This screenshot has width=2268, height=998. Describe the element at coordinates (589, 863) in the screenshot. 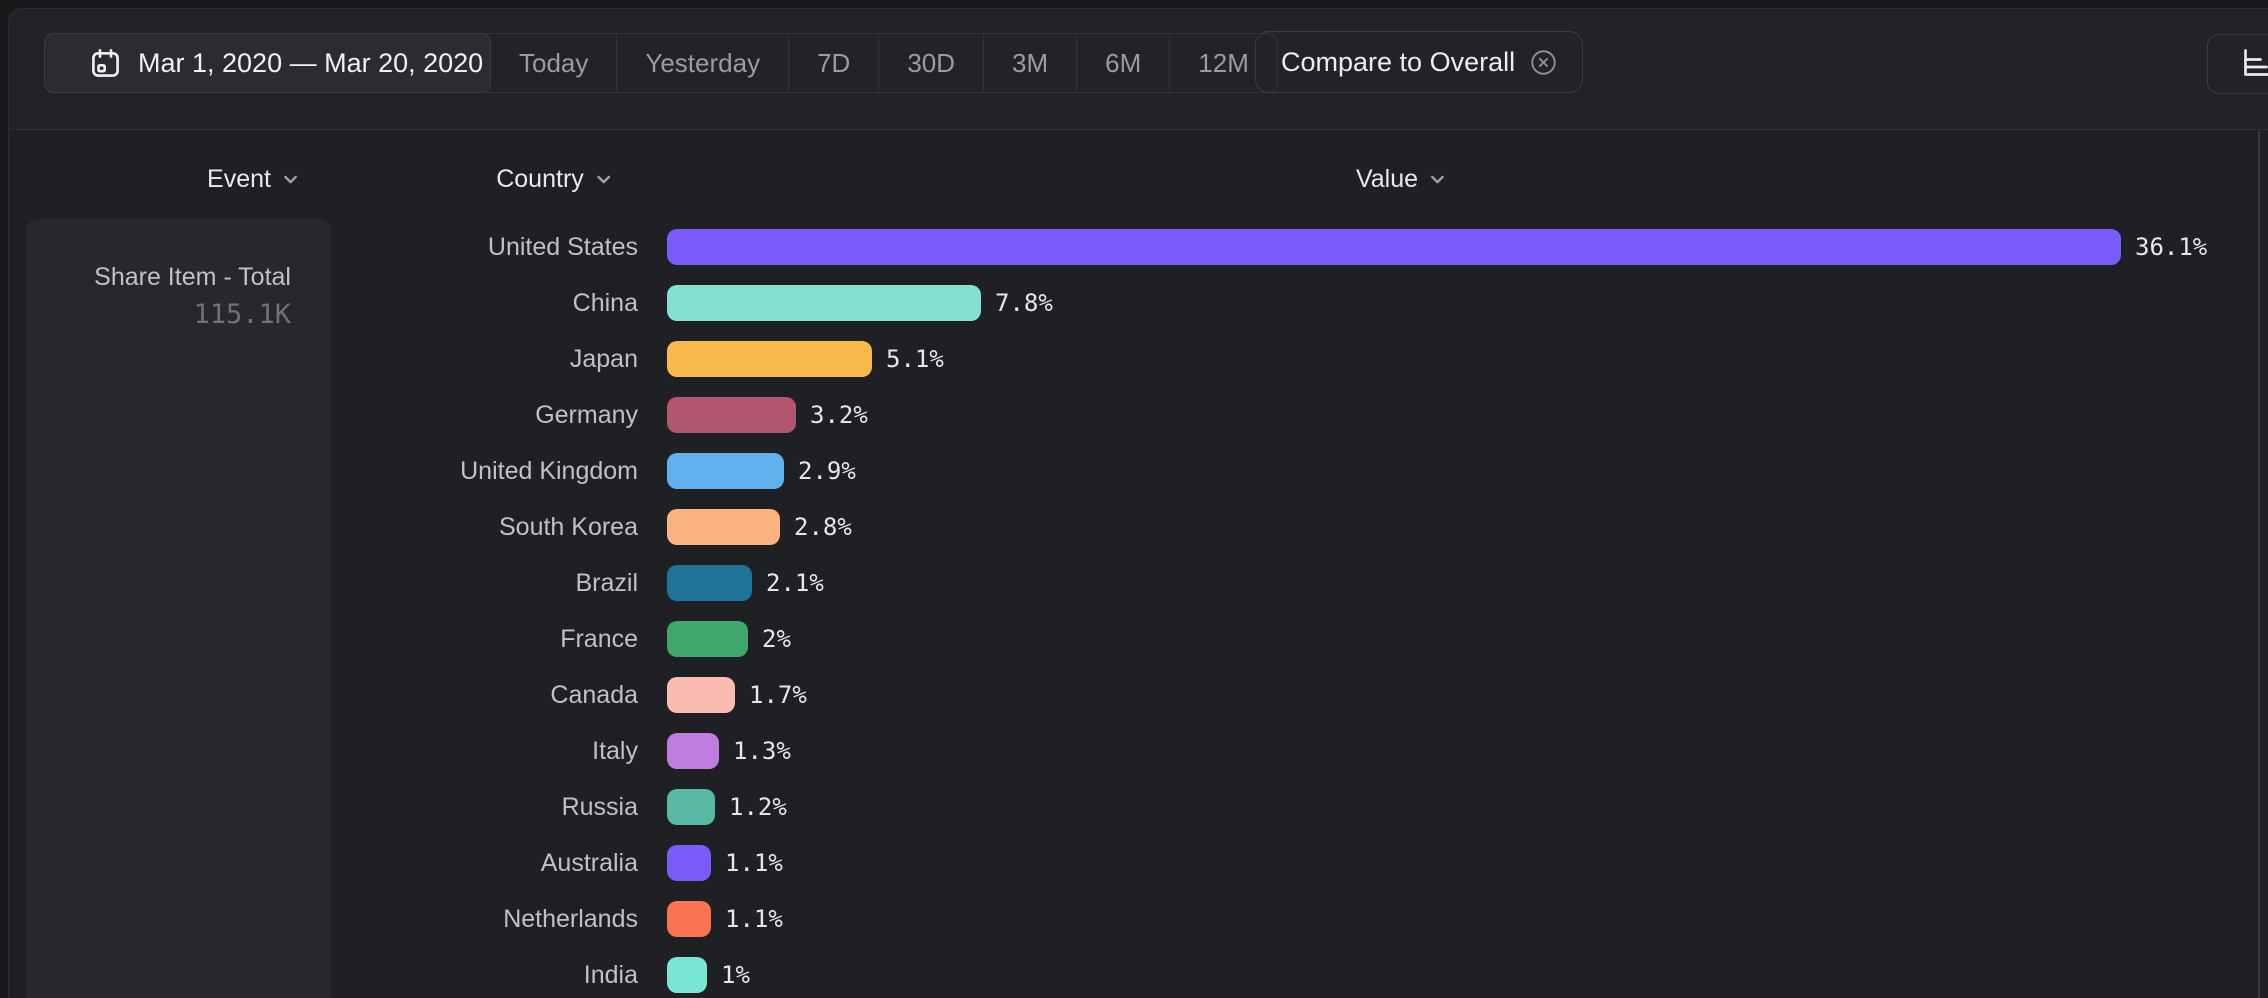

I see `country-label: Australia` at that location.